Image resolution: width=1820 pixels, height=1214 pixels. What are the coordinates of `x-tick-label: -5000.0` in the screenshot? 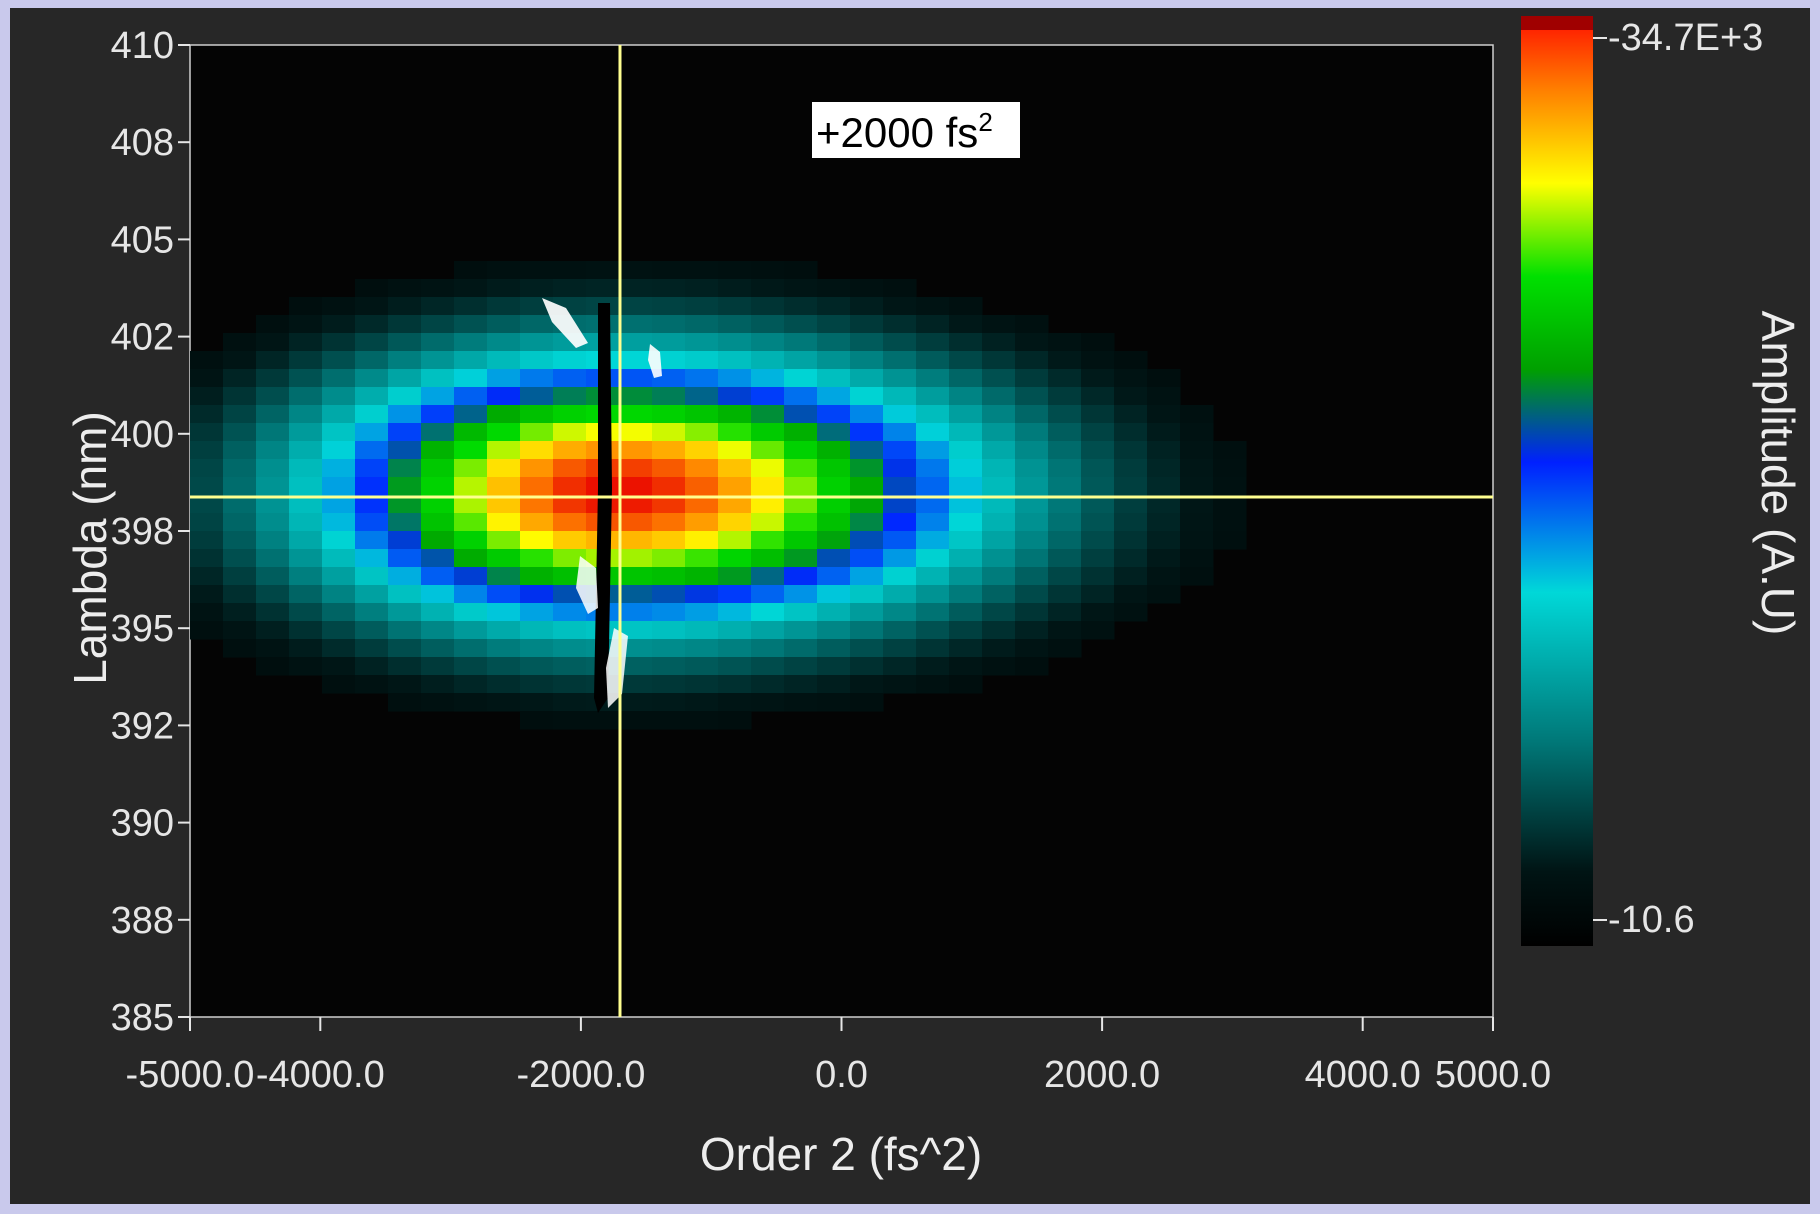 It's located at (190, 1075).